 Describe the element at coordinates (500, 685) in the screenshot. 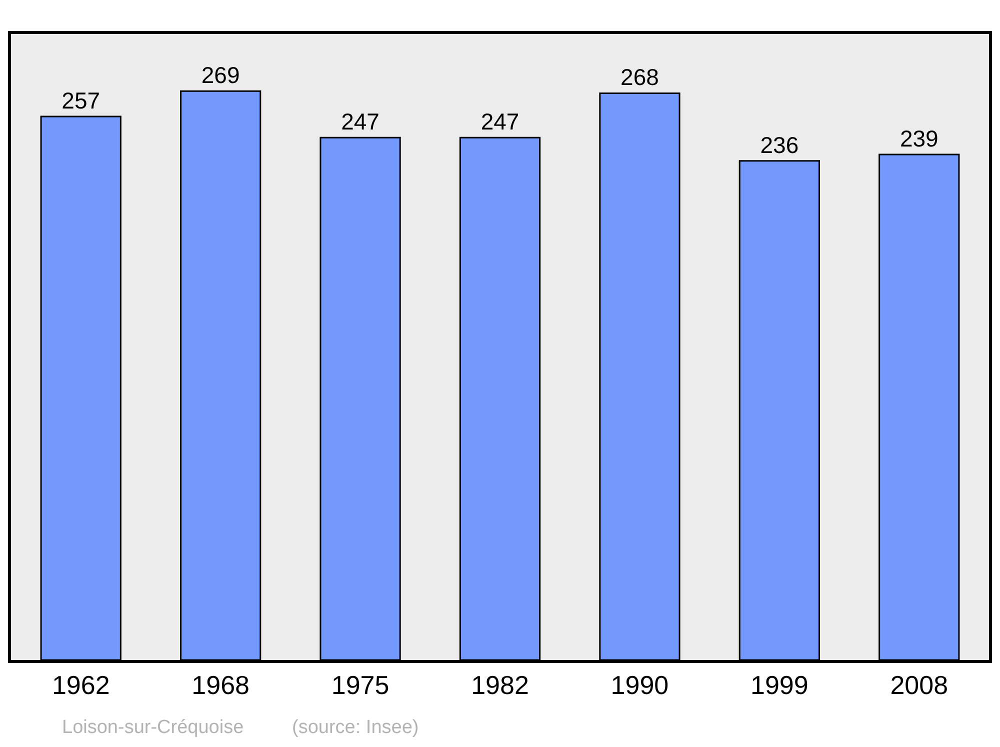

I see `x-tick-label: 1982` at that location.